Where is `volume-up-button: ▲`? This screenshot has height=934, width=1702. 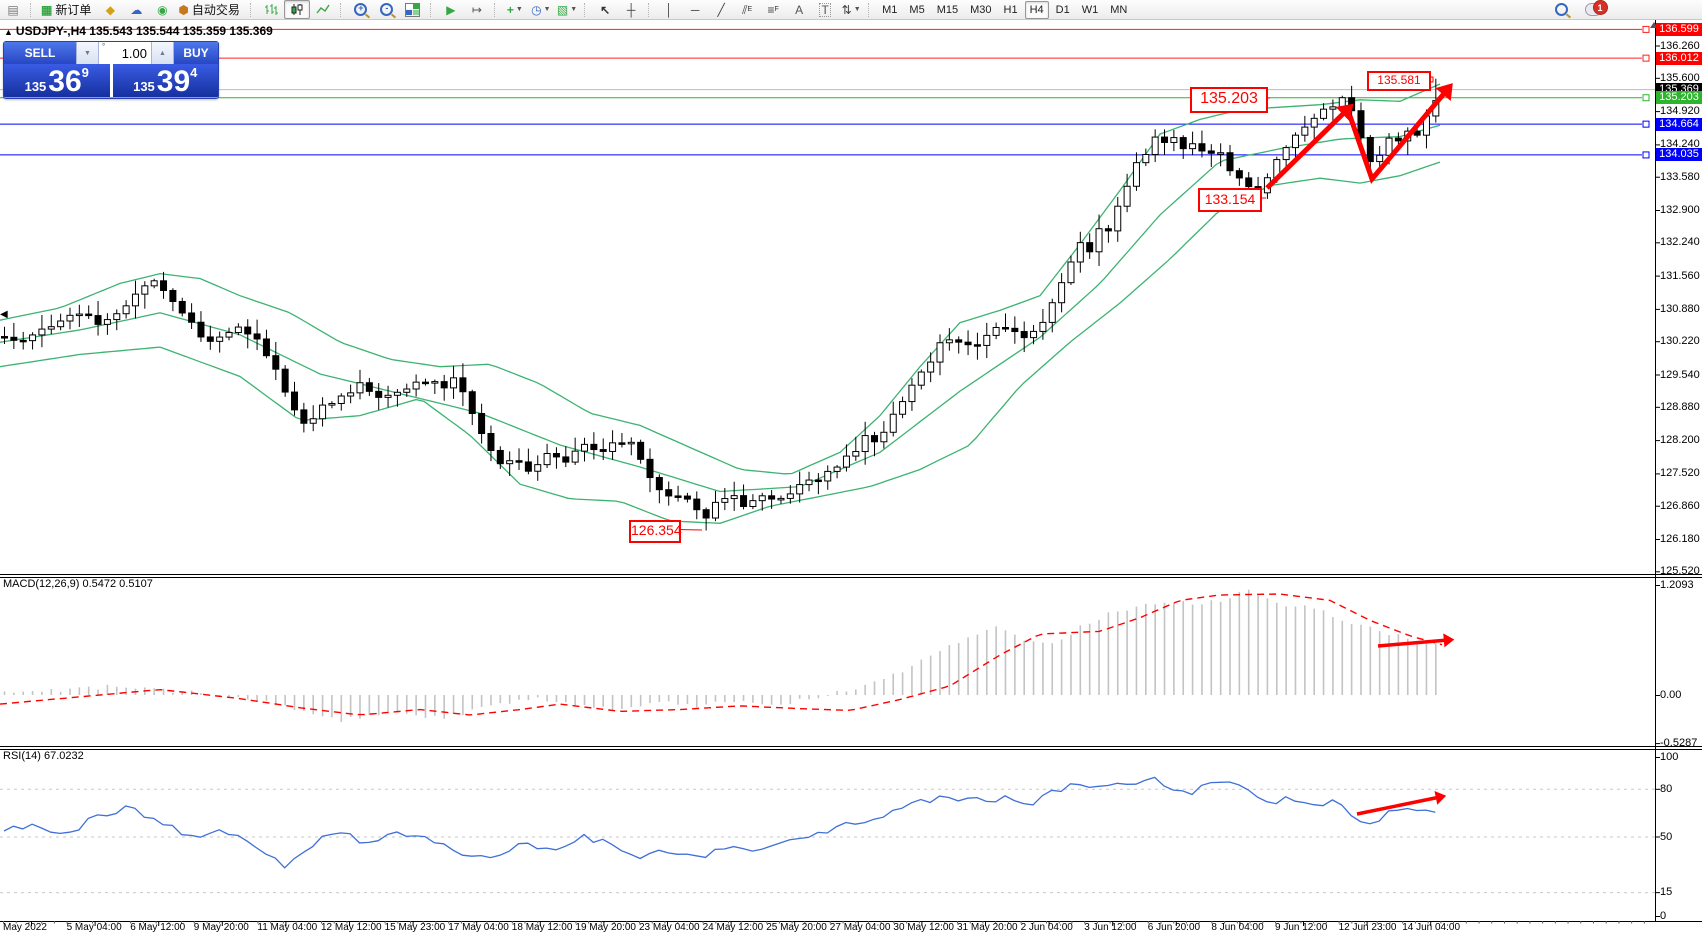
volume-up-button: ▲ is located at coordinates (162, 53).